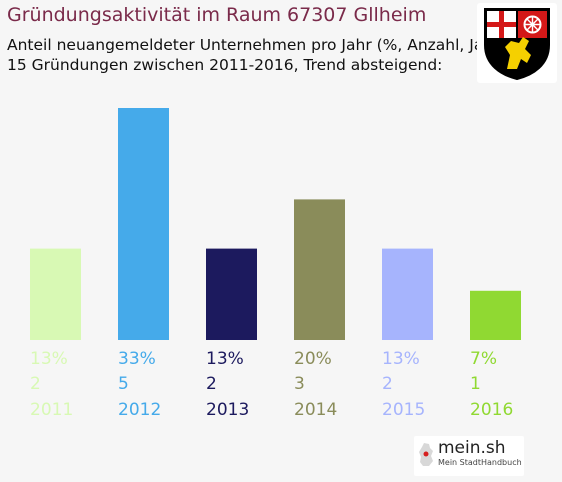  Describe the element at coordinates (55, 294) in the screenshot. I see `bar-2011` at that location.